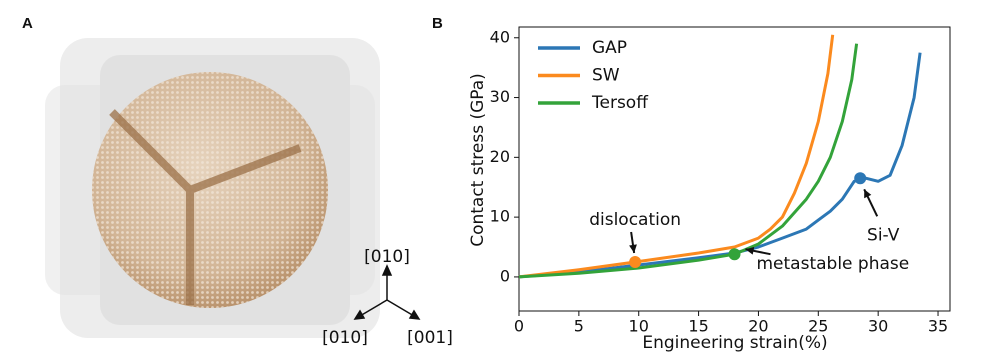 Image resolution: width=997 pixels, height=363 pixels. Describe the element at coordinates (500, 156) in the screenshot. I see `y-tick-label: 20` at that location.